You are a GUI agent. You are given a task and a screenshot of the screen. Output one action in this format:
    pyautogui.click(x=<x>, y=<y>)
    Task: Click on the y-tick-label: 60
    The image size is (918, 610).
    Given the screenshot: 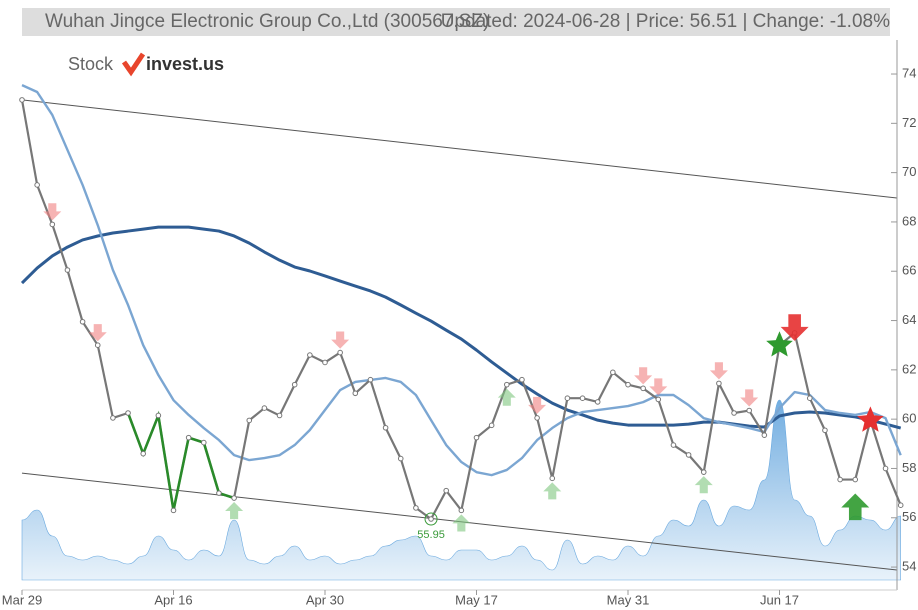 What is the action you would take?
    pyautogui.click(x=909, y=418)
    